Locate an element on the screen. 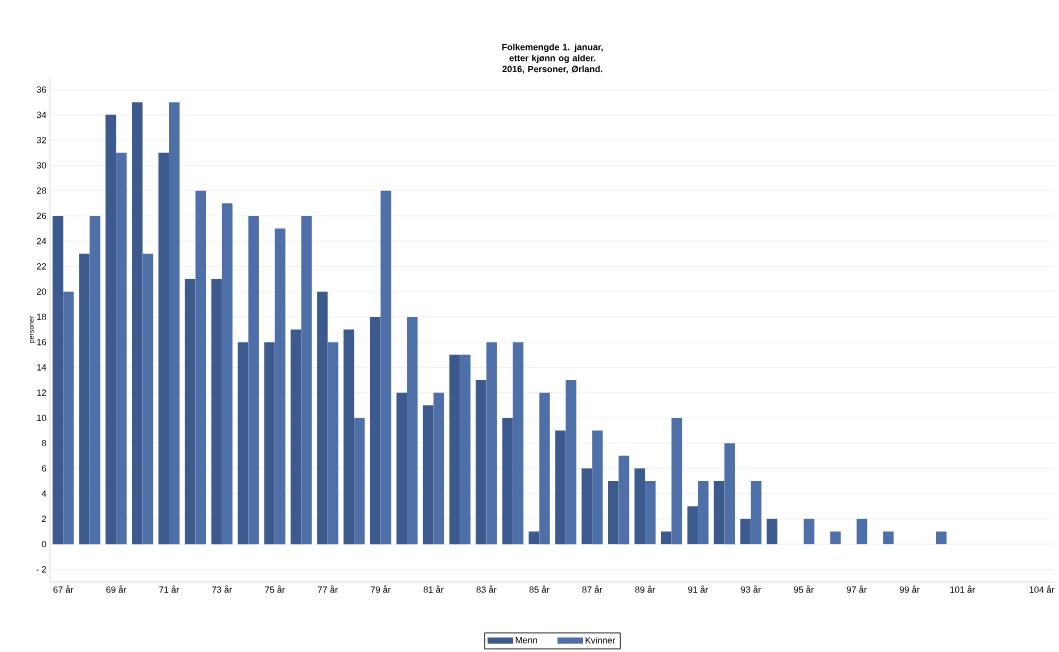  y-tick-label: 14 is located at coordinates (42, 367).